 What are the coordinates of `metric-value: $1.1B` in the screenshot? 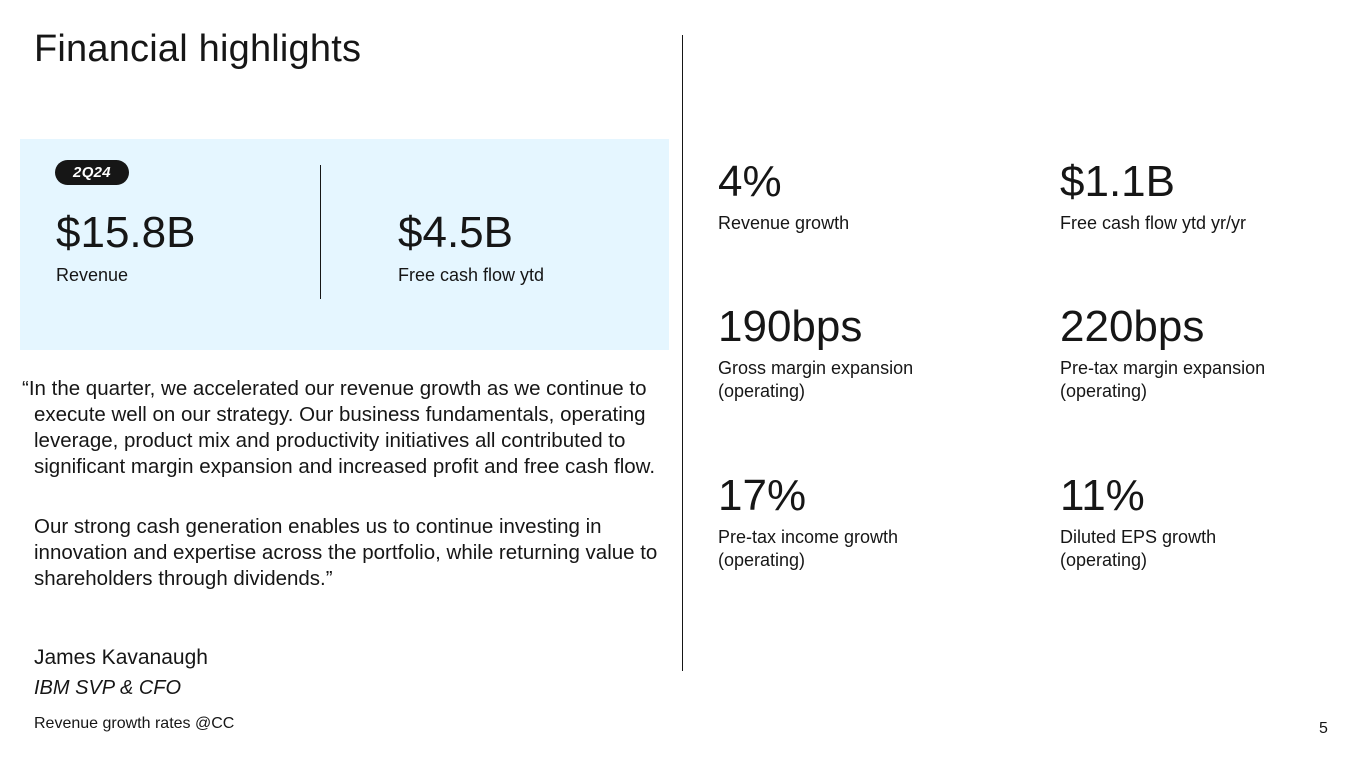 It's located at (1117, 181).